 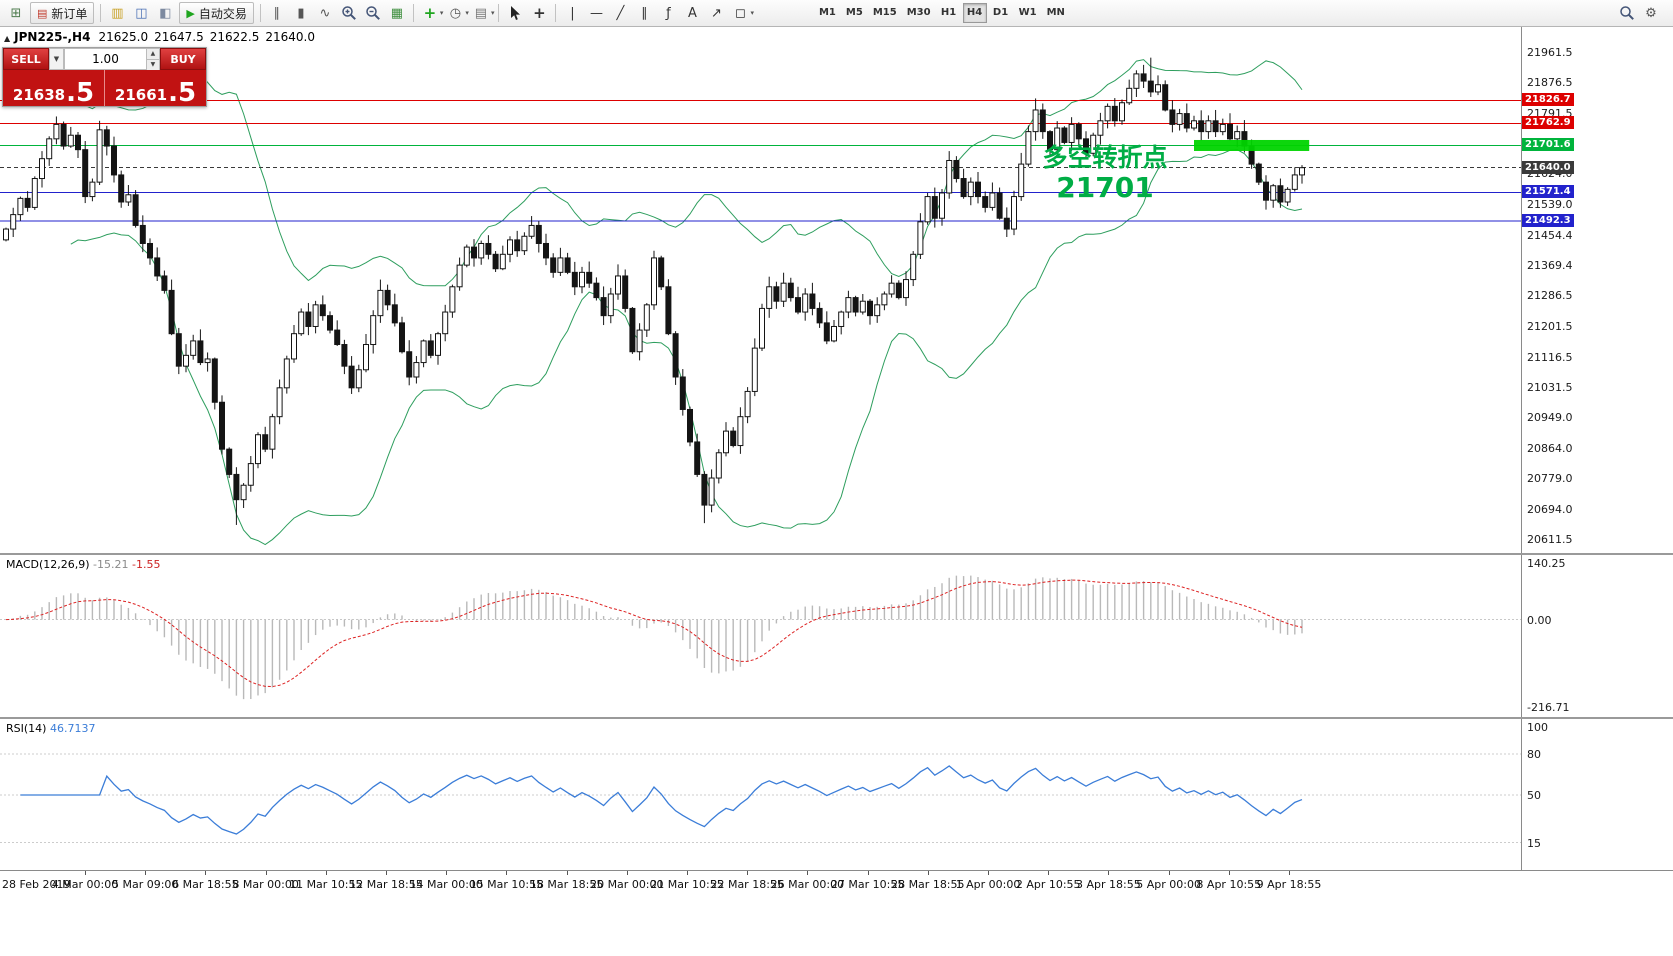 I want to click on buy-price: 21661 .5, so click(x=155, y=88).